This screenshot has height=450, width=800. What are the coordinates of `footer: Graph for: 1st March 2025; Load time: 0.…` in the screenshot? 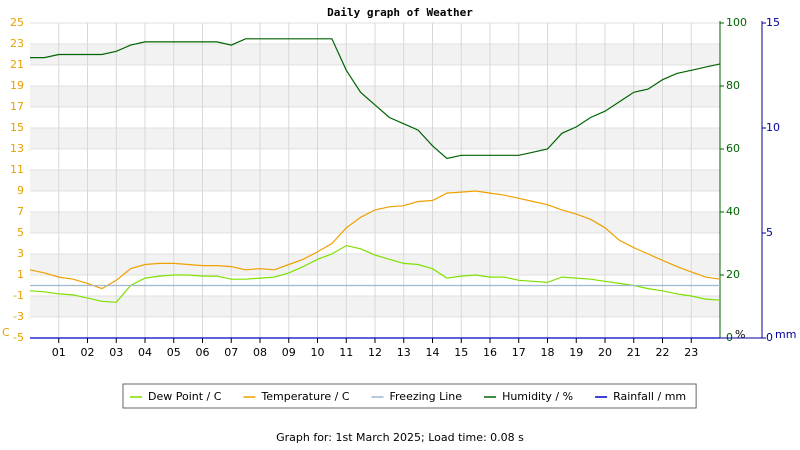 It's located at (400, 437).